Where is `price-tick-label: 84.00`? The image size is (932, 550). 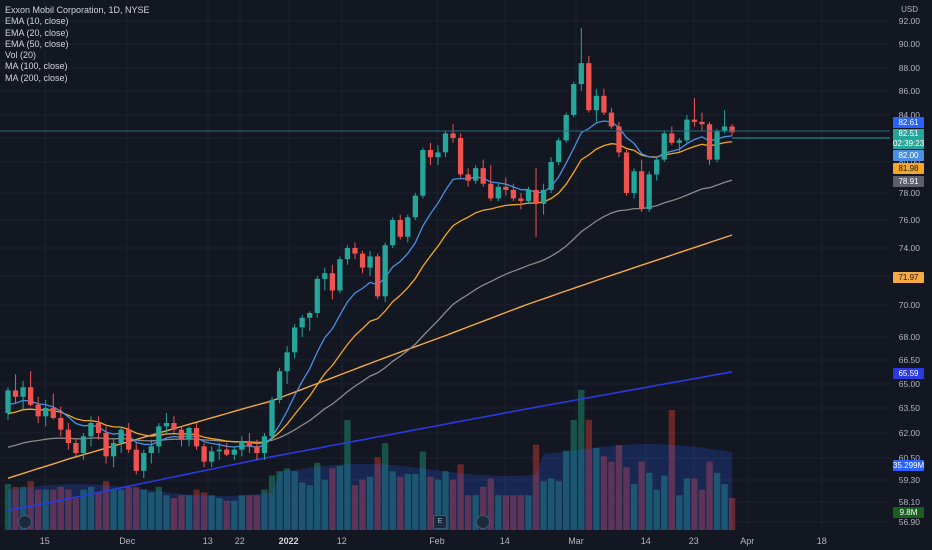
price-tick-label: 84.00 is located at coordinates (909, 115).